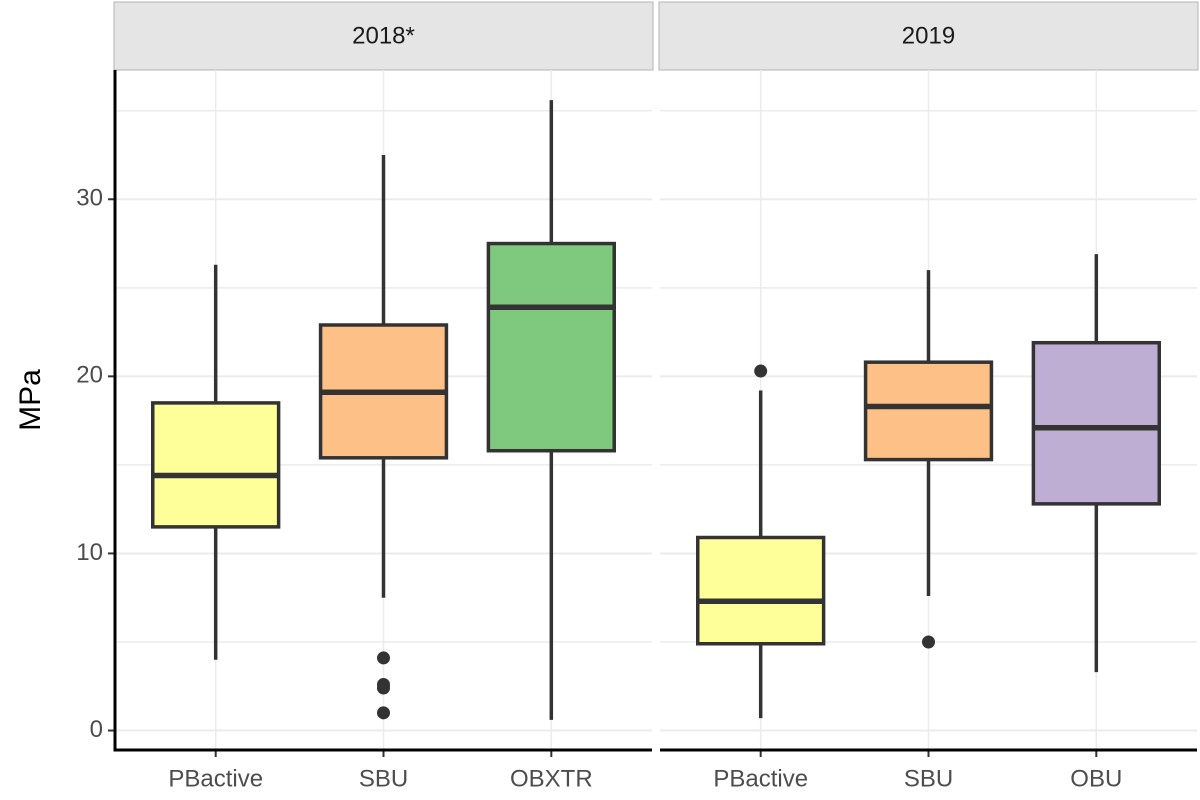  What do you see at coordinates (551, 778) in the screenshot?
I see `x-tick-label: OBXTR` at bounding box center [551, 778].